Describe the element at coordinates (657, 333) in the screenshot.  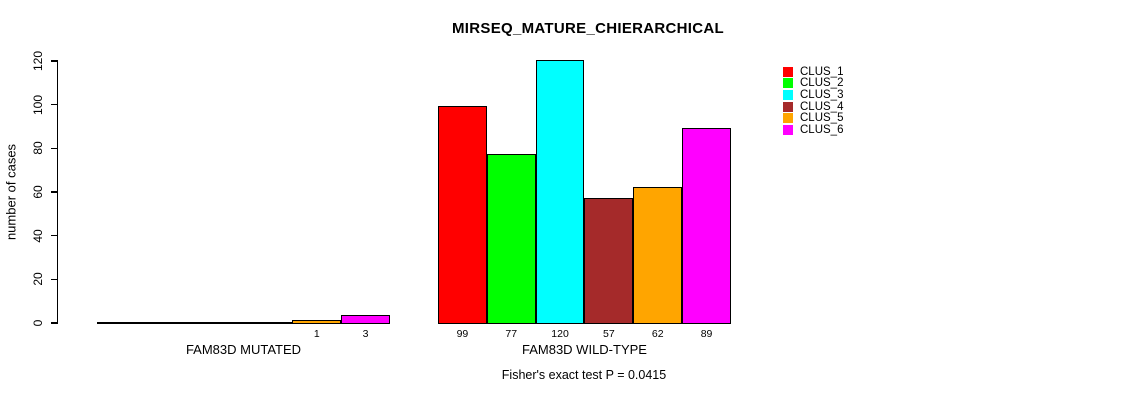
I see `bar-value-label: 62` at that location.